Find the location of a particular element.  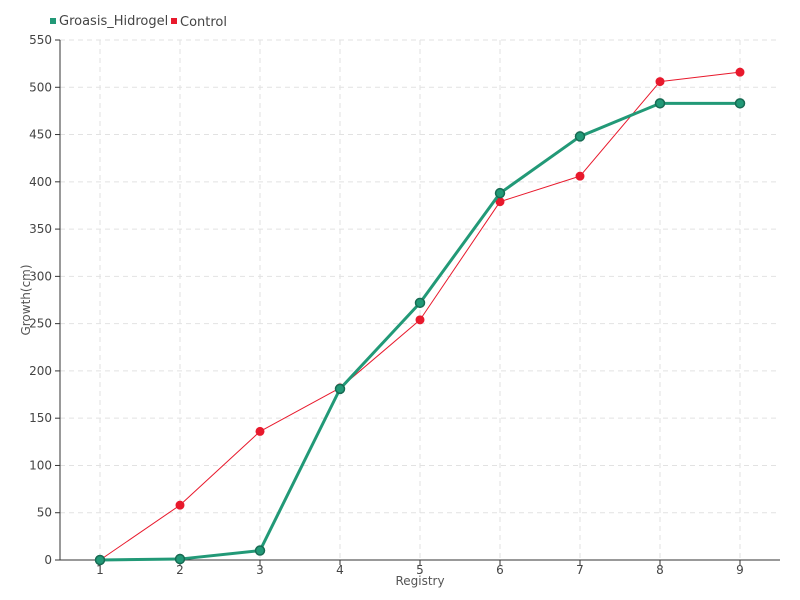

x-tick-label: 5 is located at coordinates (420, 570).